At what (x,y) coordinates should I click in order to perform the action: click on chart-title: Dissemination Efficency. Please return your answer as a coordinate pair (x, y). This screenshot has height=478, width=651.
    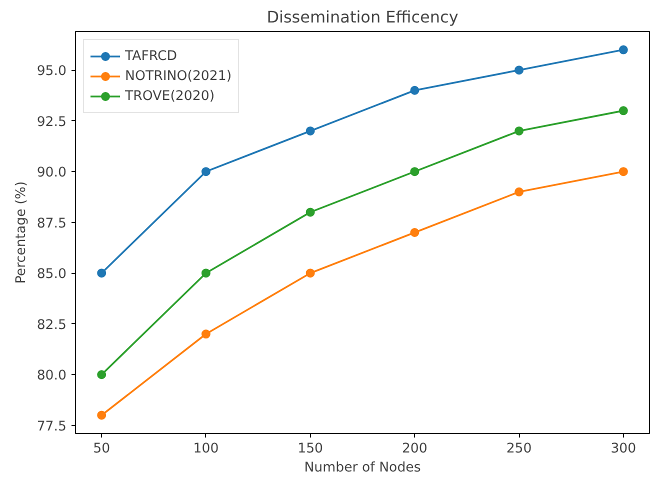
    Looking at the image, I should click on (362, 17).